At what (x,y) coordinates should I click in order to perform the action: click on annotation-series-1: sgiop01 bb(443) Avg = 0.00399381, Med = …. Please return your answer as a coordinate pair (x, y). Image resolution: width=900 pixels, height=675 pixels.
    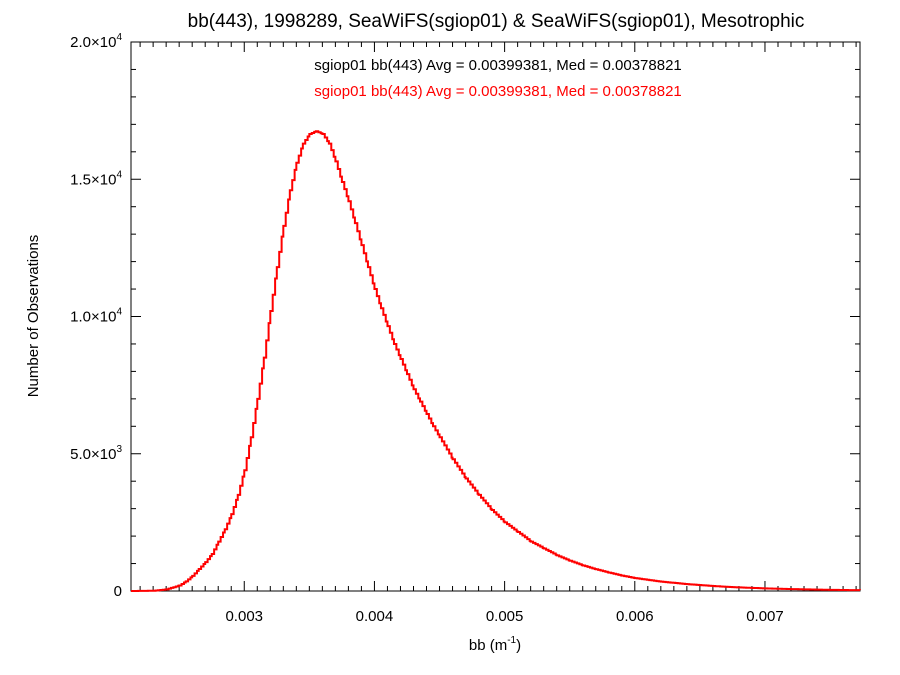
    Looking at the image, I should click on (498, 65).